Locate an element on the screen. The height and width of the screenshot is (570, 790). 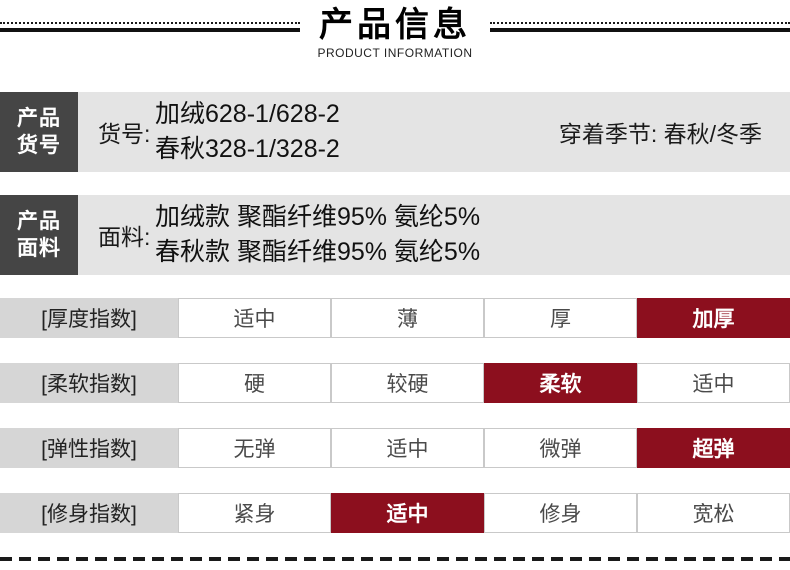
index-option-selected: 适中 is located at coordinates (407, 513).